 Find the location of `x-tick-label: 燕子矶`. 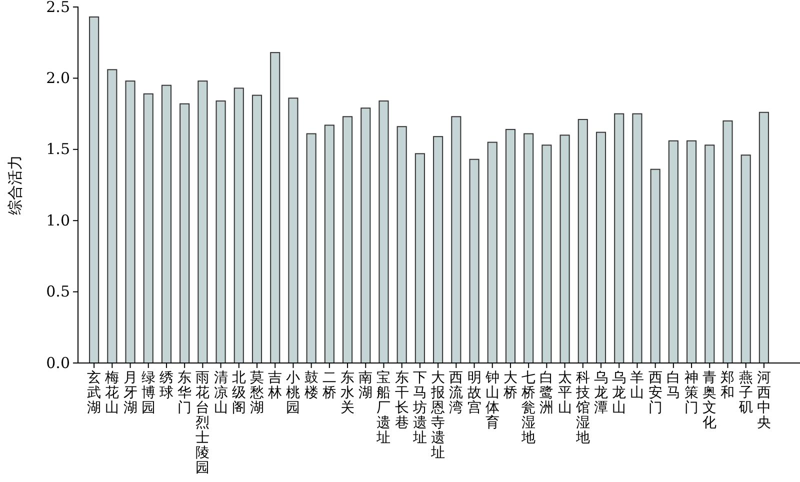

x-tick-label: 燕子矶 is located at coordinates (745, 393).